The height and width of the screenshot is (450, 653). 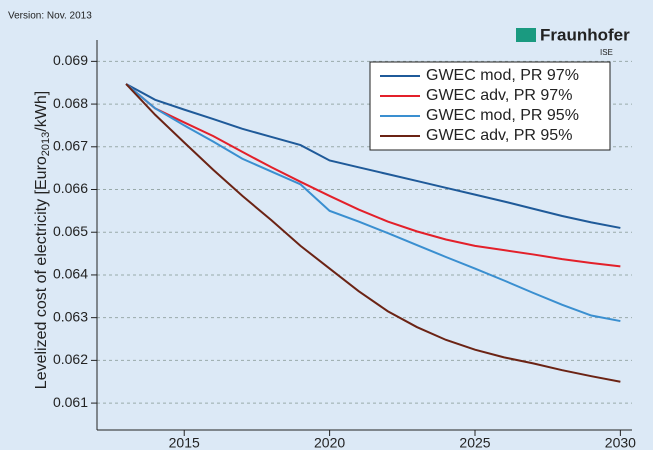 What do you see at coordinates (70, 402) in the screenshot?
I see `y-tick-label: 0.061` at bounding box center [70, 402].